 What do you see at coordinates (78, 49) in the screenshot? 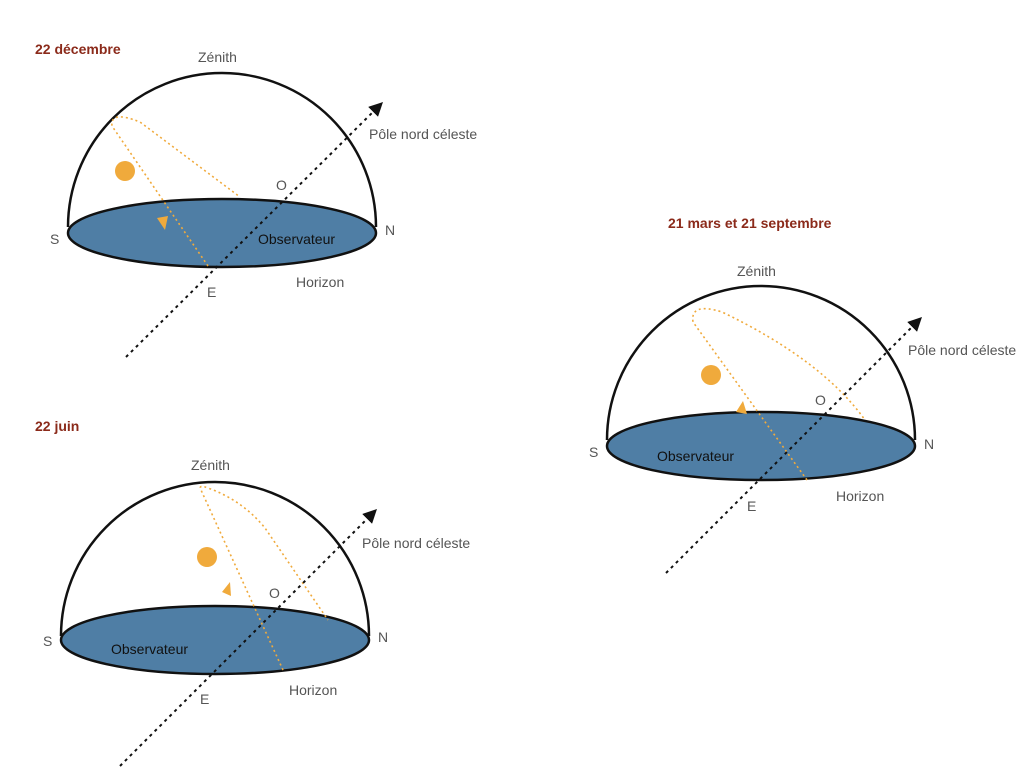
I see `panel-title-december: 22 décembre` at bounding box center [78, 49].